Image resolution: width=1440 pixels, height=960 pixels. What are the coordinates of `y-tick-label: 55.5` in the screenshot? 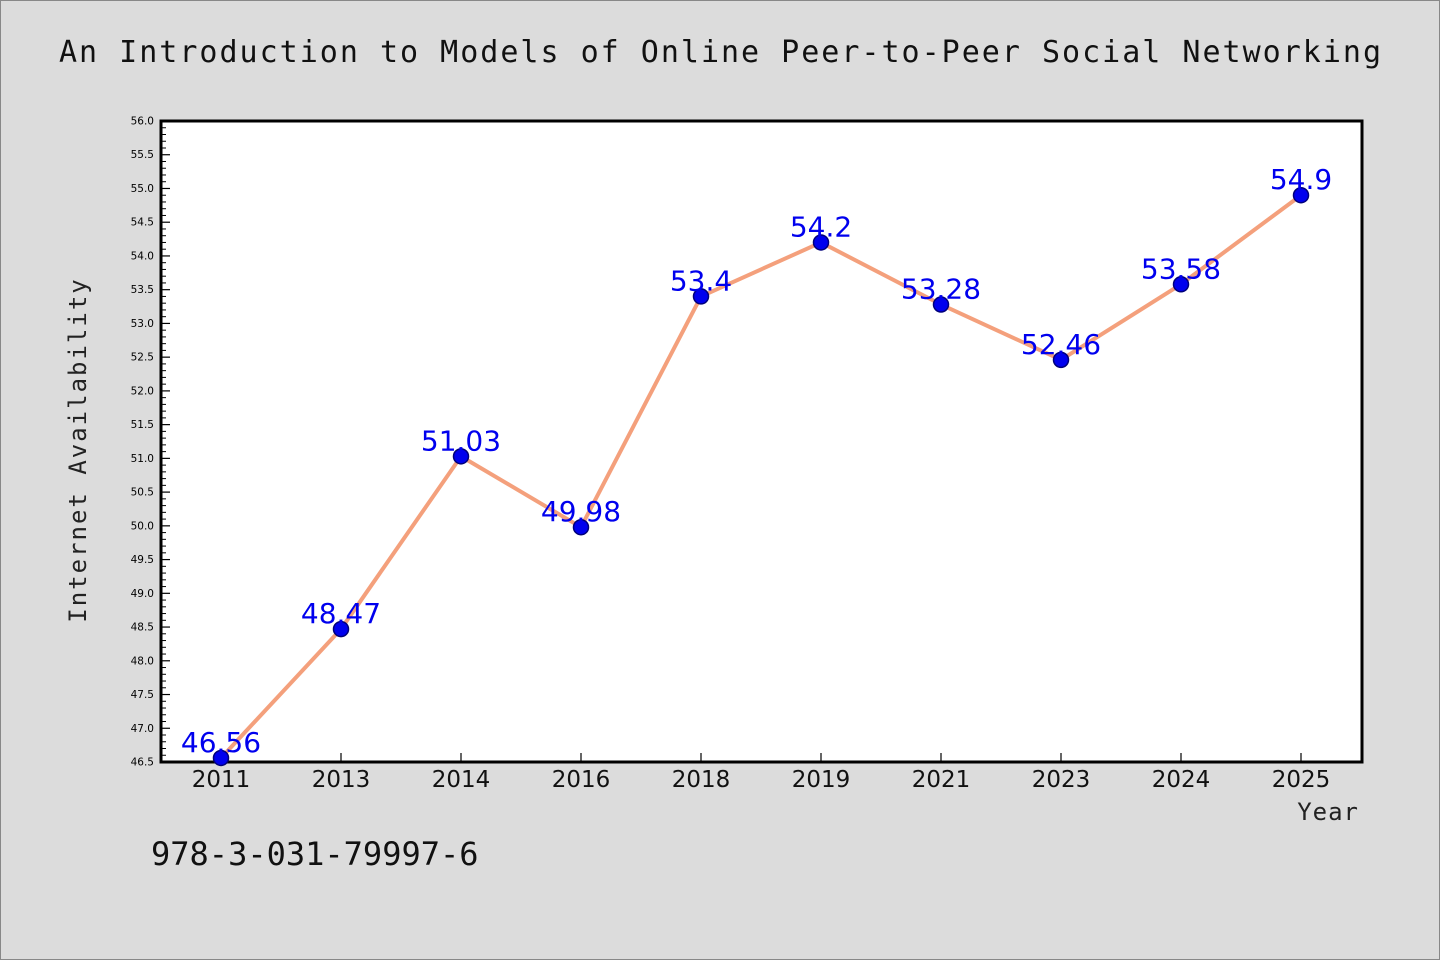 It's located at (142, 155).